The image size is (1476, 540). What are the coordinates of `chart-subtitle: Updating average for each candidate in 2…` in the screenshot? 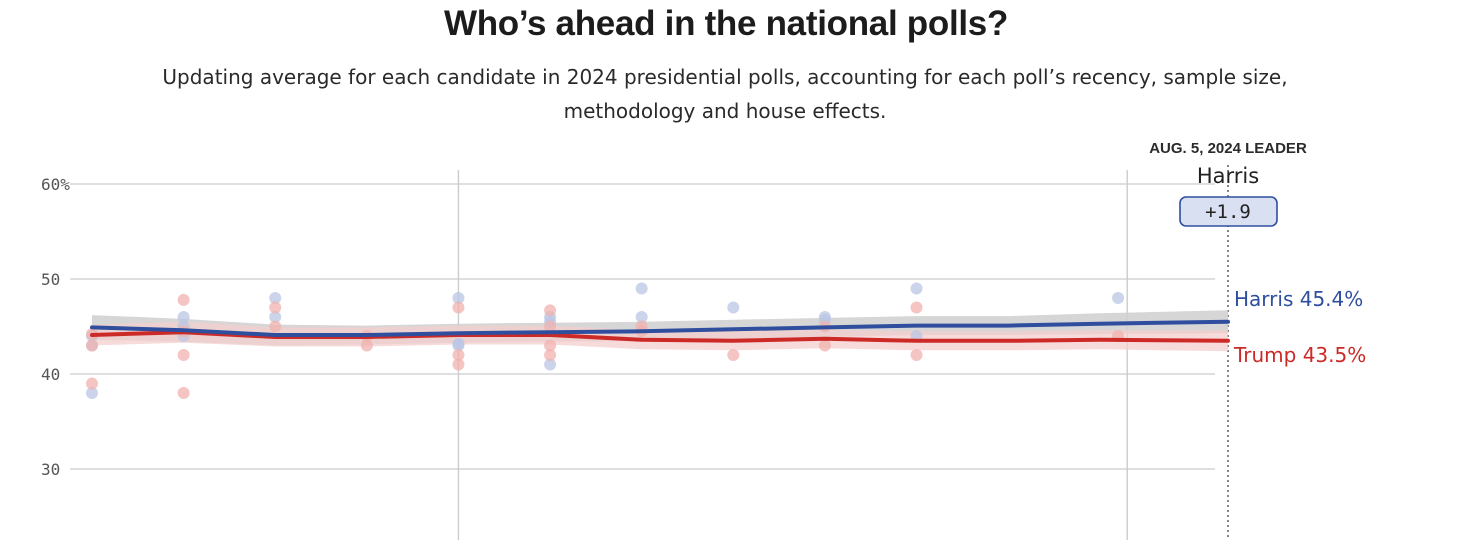 It's located at (725, 94).